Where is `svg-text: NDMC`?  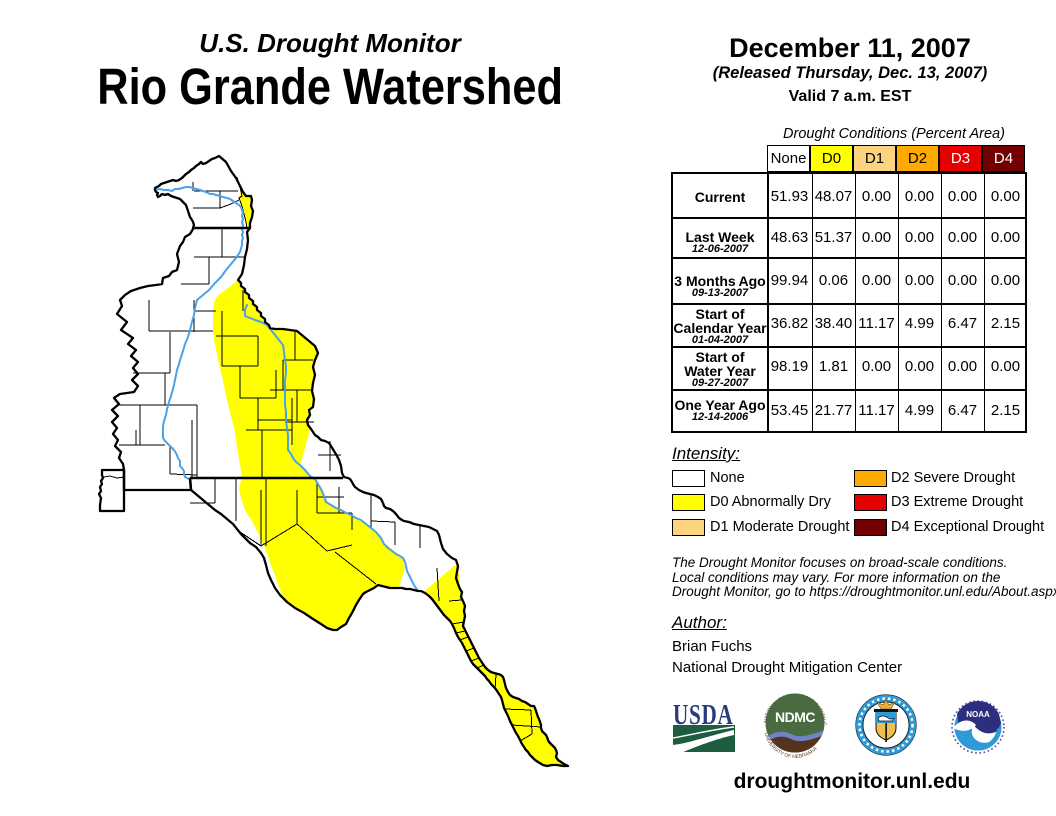 svg-text: NDMC is located at coordinates (795, 717).